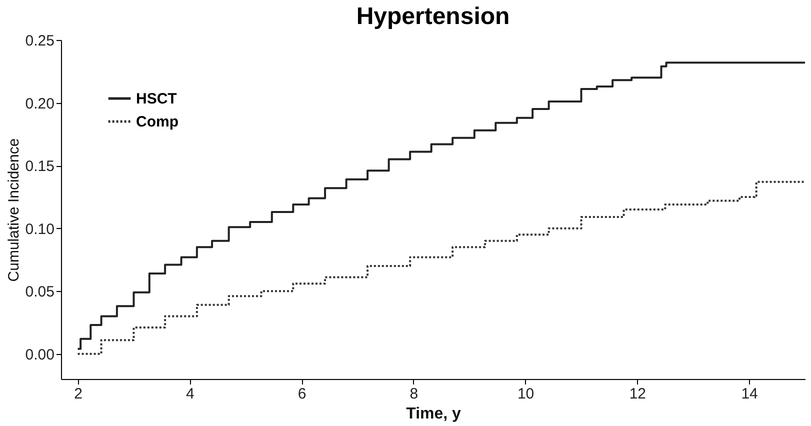 This screenshot has width=811, height=426. I want to click on y-tick-label: 0.00, so click(39, 355).